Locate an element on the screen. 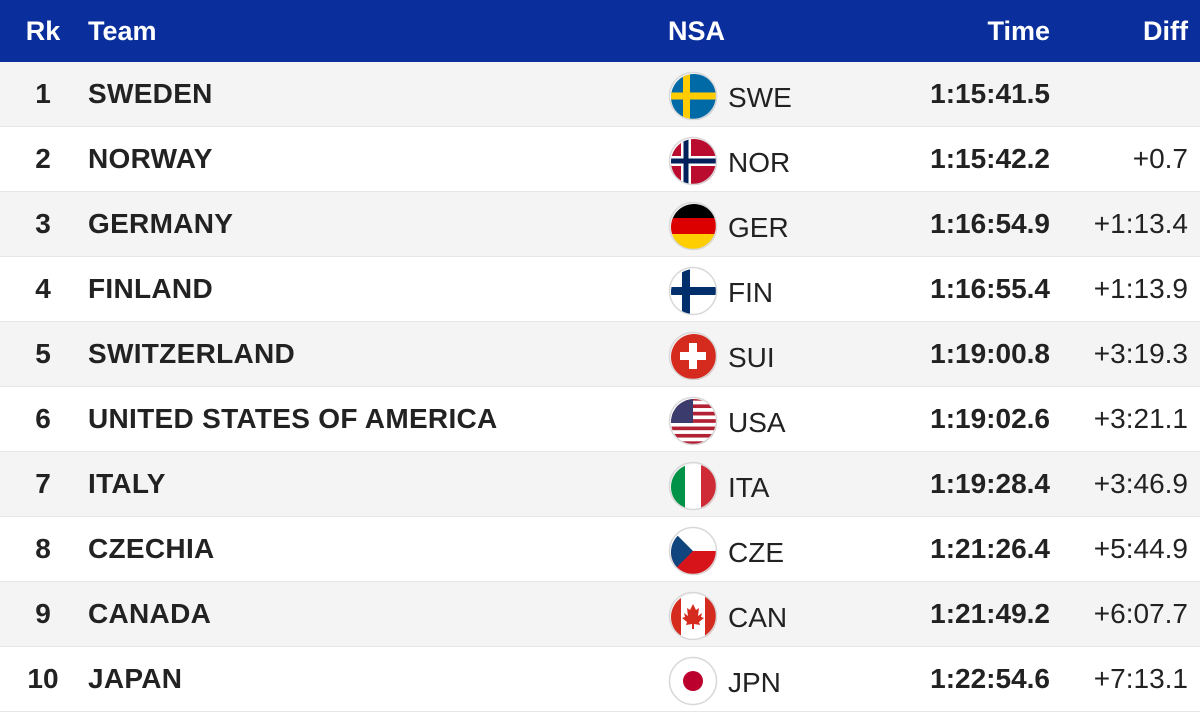  nsa-cell: CAN is located at coordinates (727, 614).